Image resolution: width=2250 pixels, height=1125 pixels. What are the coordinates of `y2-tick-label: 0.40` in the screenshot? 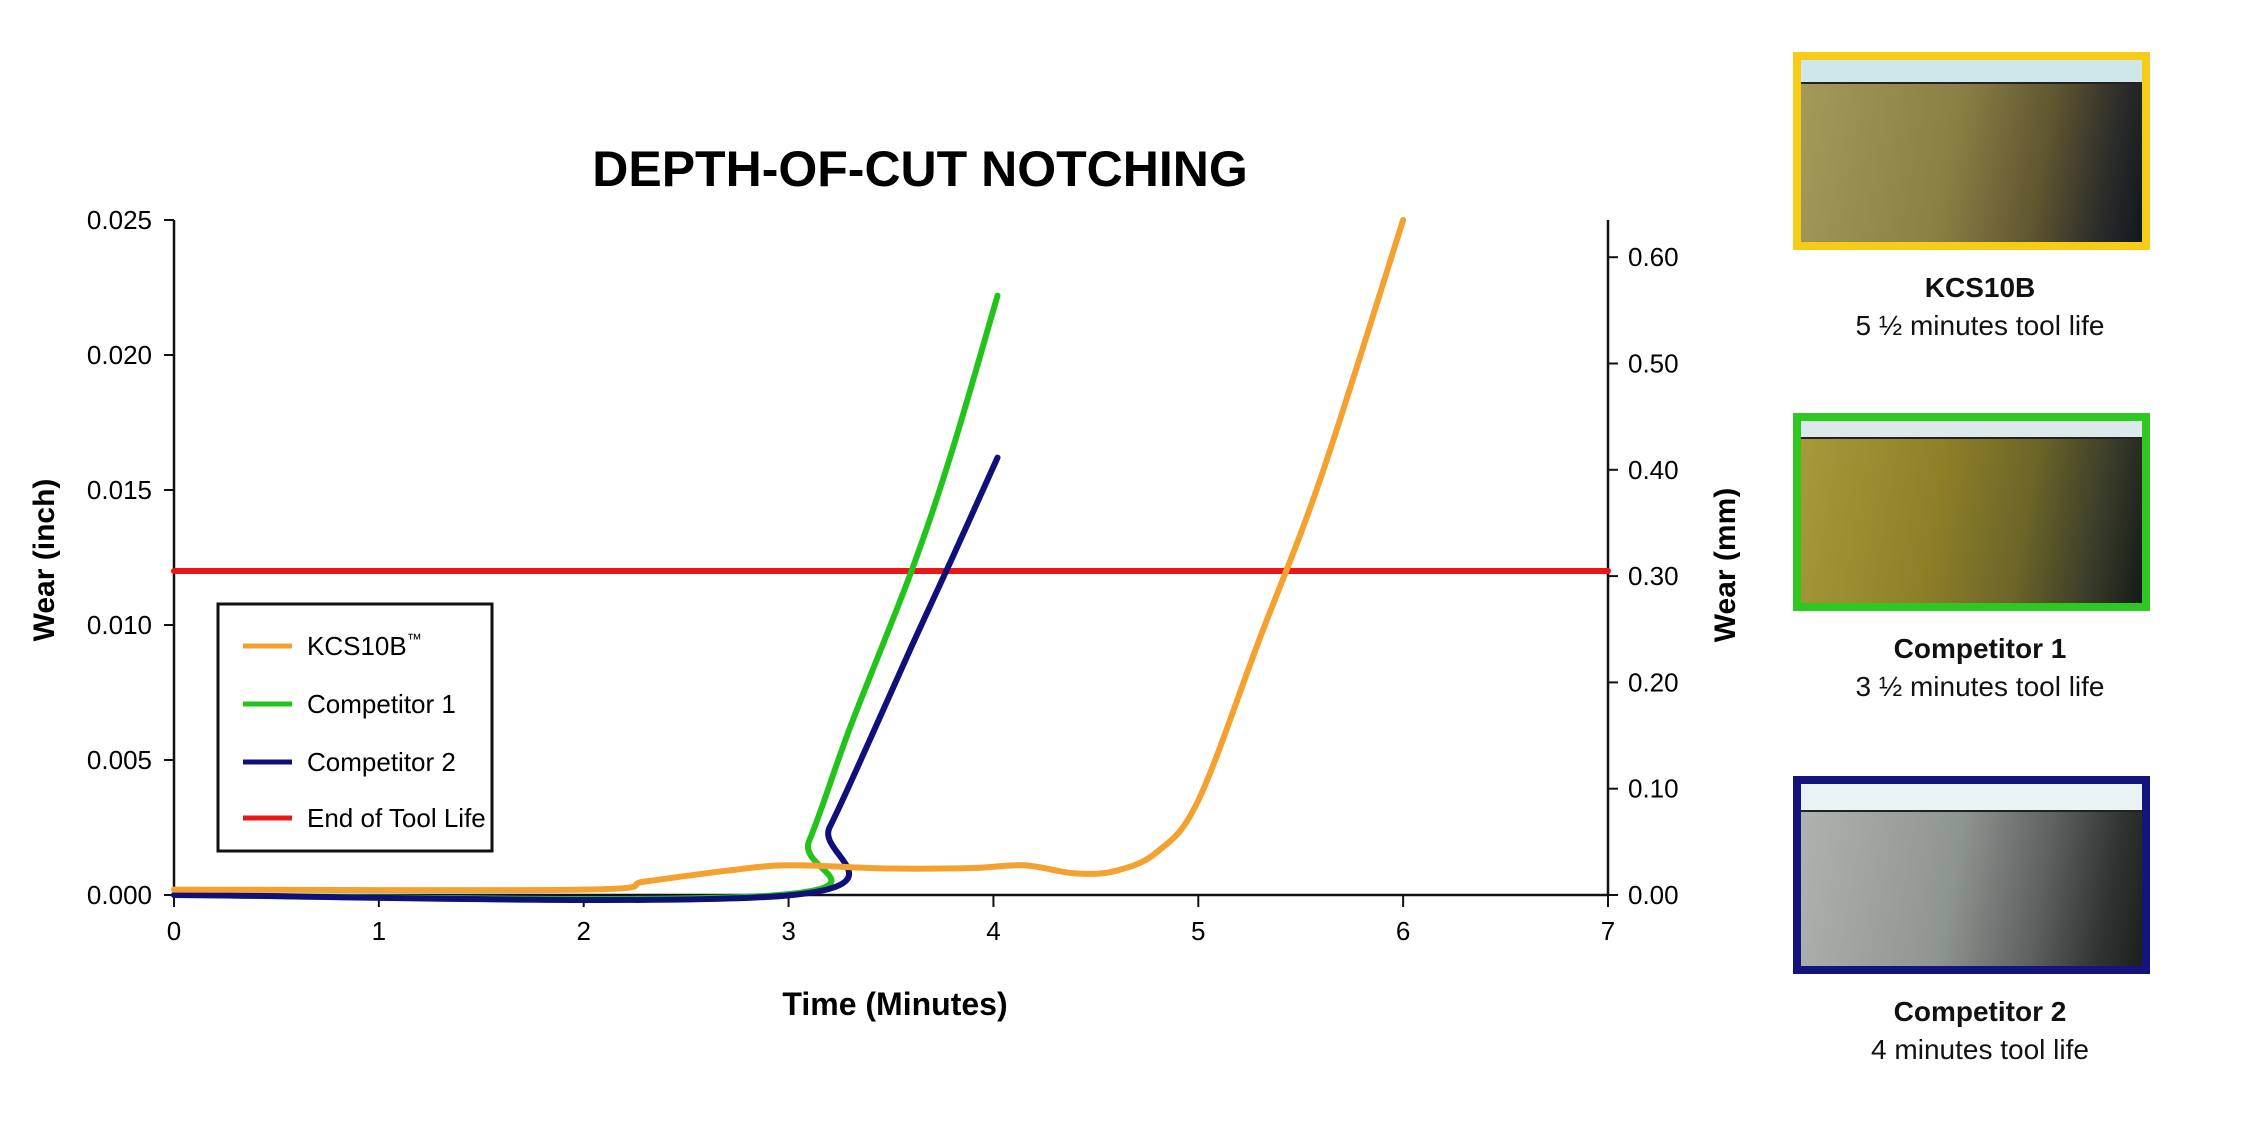 It's located at (1653, 470).